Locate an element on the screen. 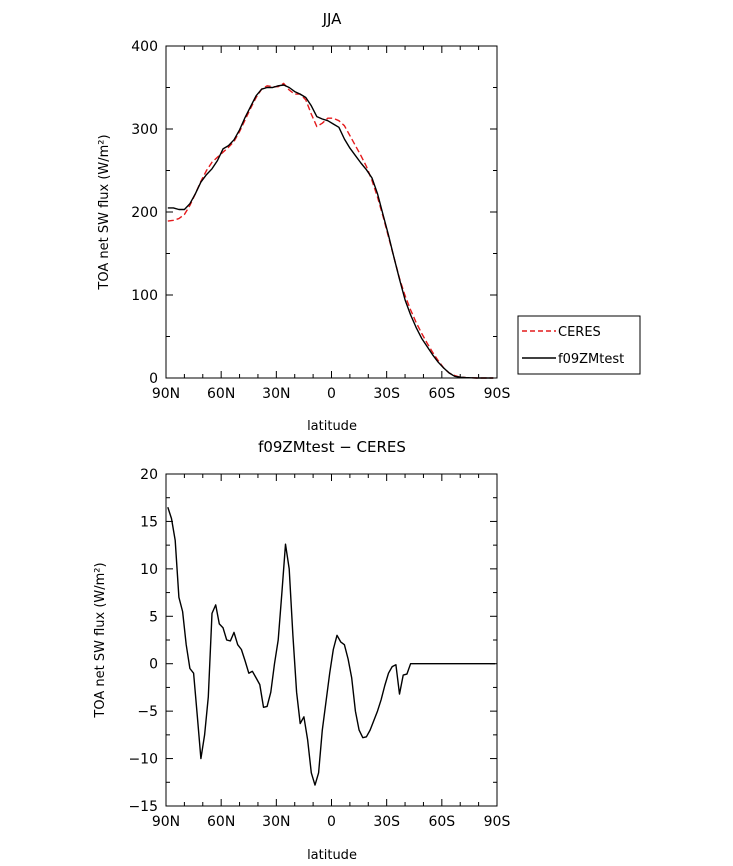  y-tick-label: 300 is located at coordinates (144, 130).